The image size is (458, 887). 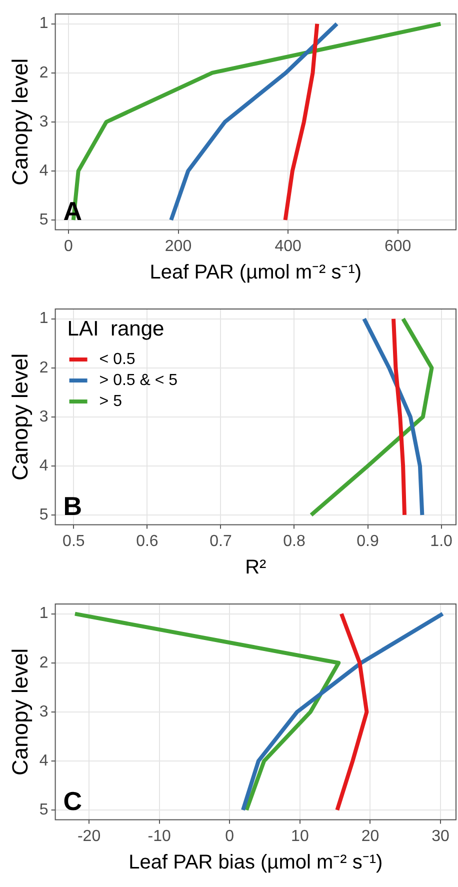 What do you see at coordinates (294, 541) in the screenshot?
I see `x-tick-label: 0.8` at bounding box center [294, 541].